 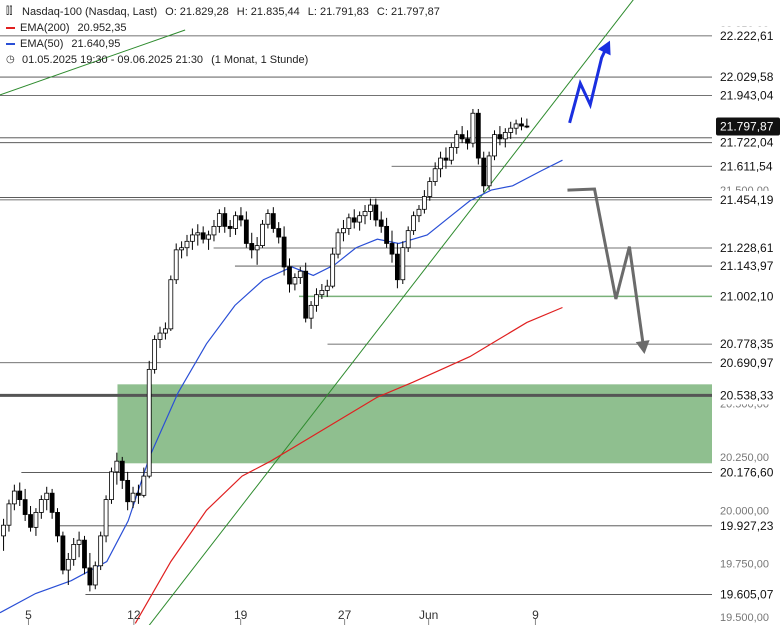 What do you see at coordinates (588, 84) in the screenshot?
I see `bullish-arrow` at bounding box center [588, 84].